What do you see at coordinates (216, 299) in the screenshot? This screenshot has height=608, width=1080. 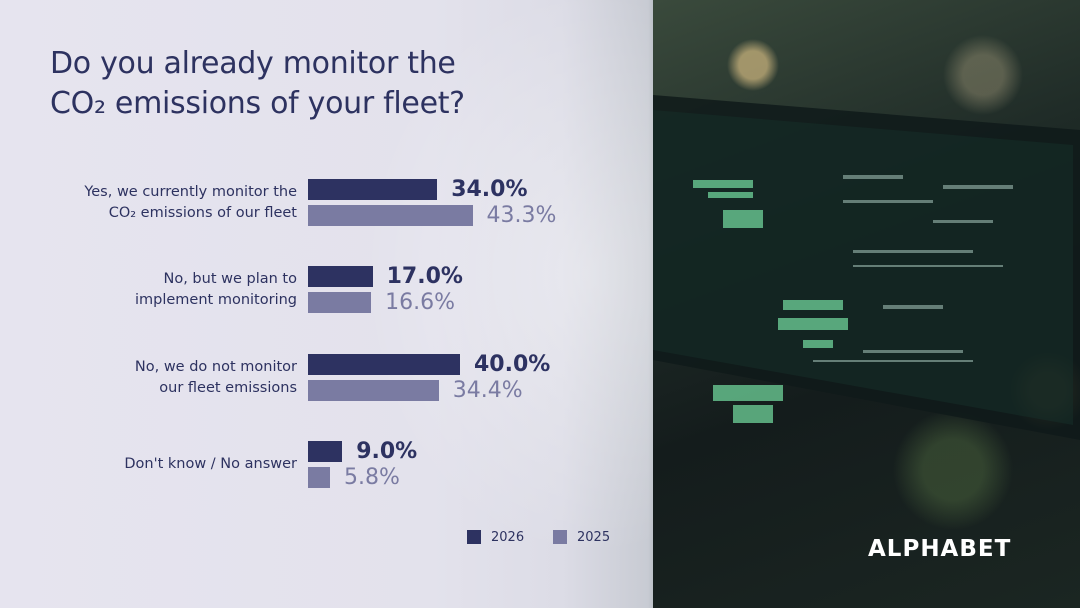 I see `category-label-line: implement monitoring` at bounding box center [216, 299].